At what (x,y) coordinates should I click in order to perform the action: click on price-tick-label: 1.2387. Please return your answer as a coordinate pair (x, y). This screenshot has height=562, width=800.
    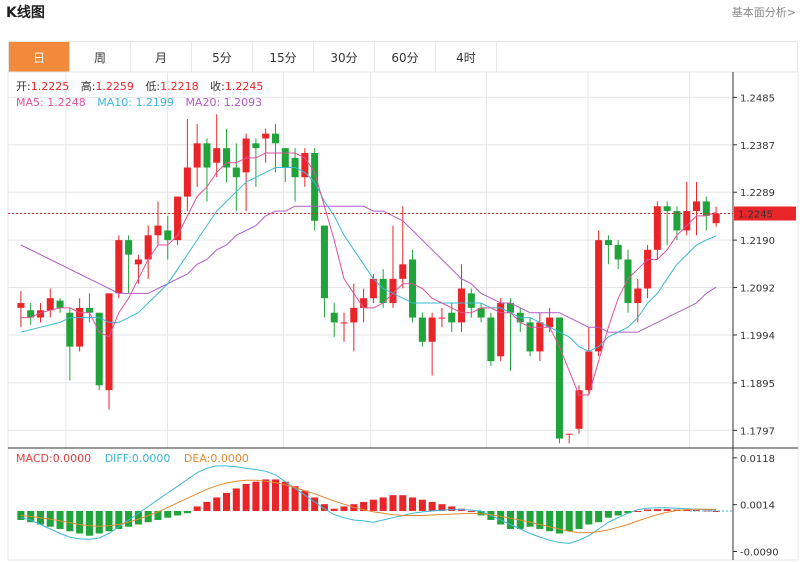
    Looking at the image, I should click on (757, 146).